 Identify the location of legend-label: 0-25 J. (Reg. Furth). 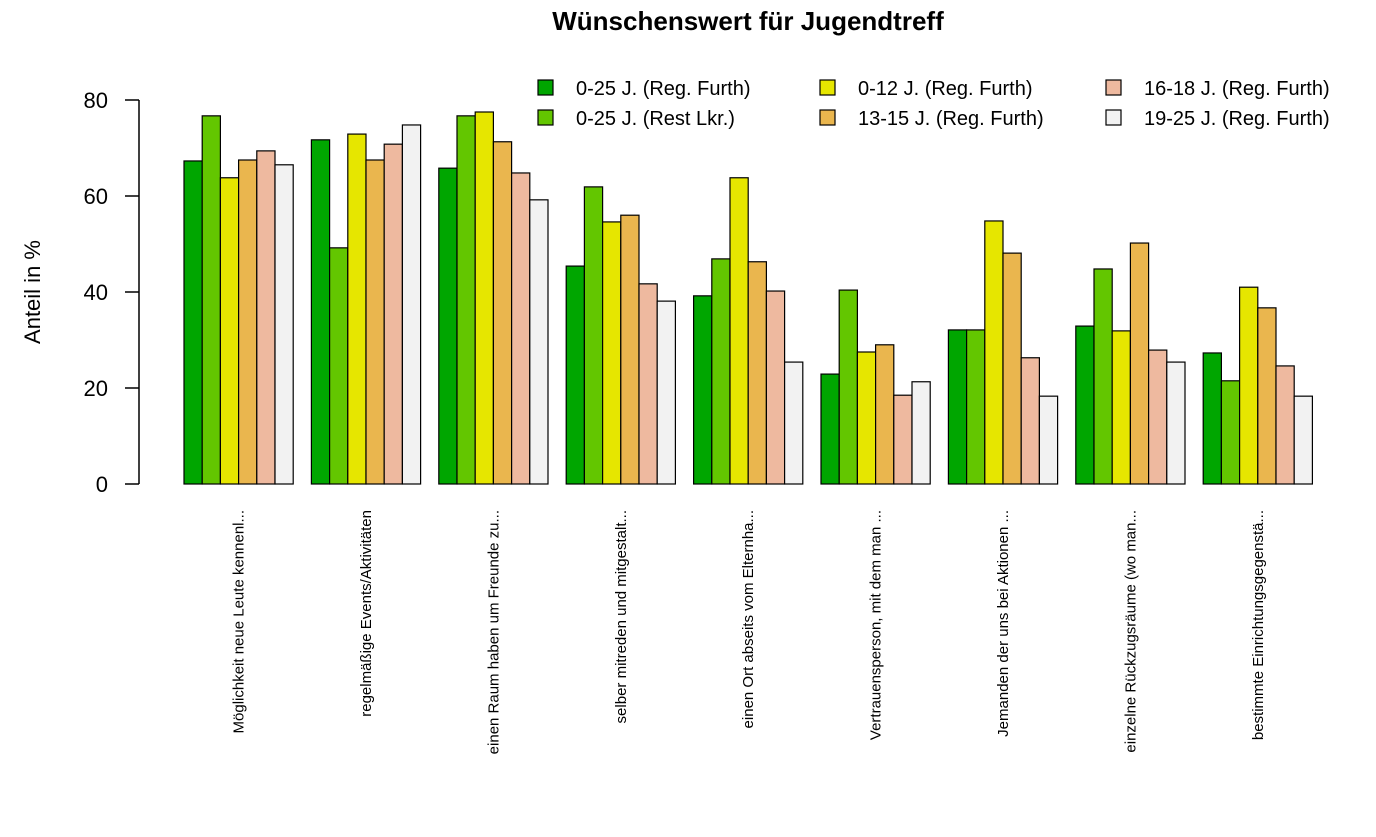
(663, 89).